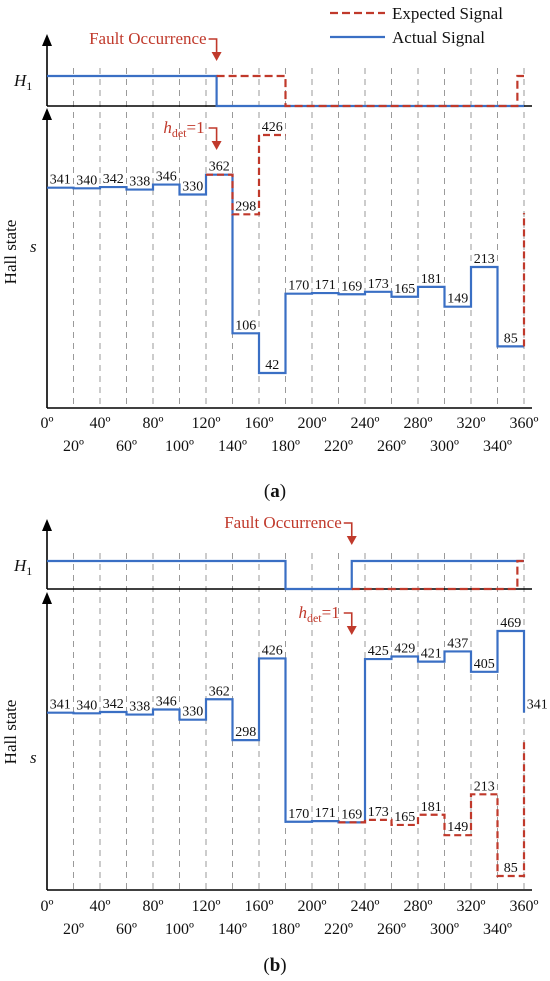  I want to click on panel-label: (b), so click(274, 965).